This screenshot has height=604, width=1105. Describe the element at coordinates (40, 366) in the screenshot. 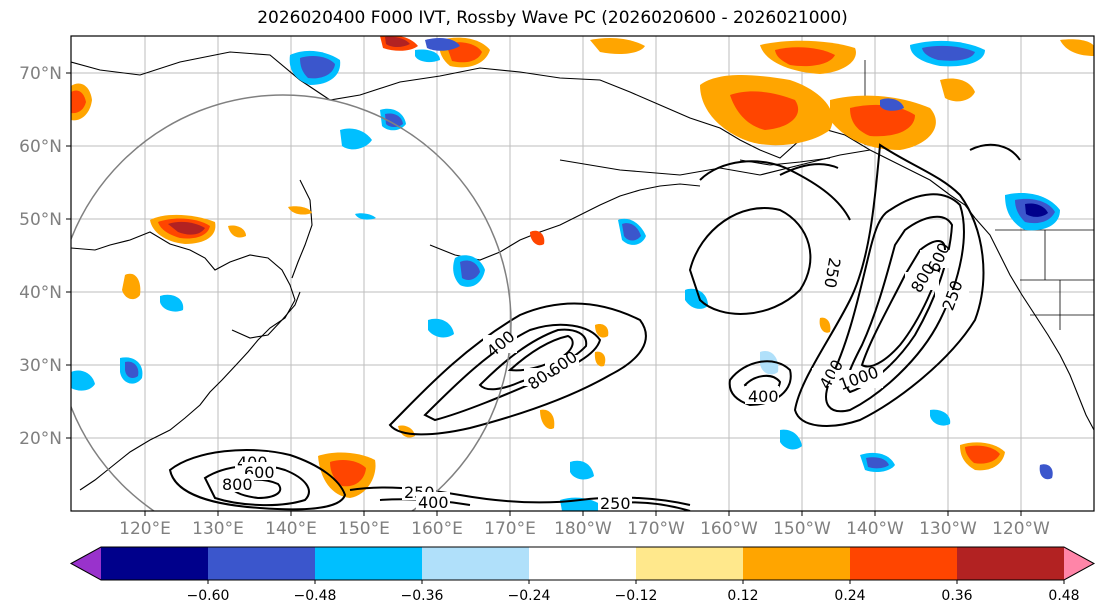

I see `lat-label: 30°N` at that location.